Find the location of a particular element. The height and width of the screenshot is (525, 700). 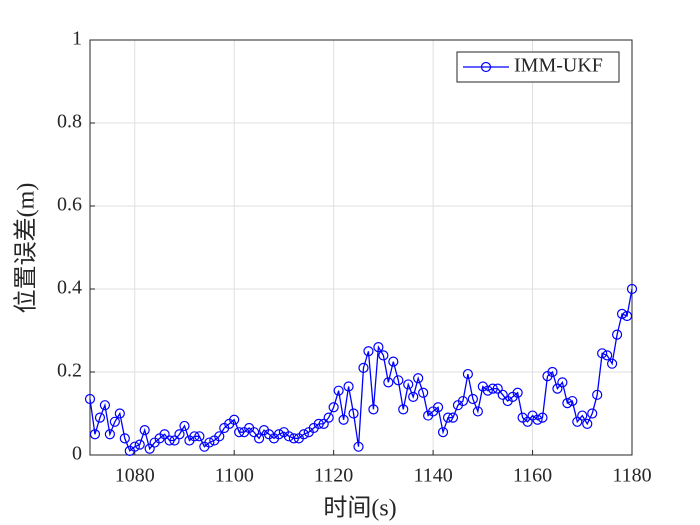

legend-marker is located at coordinates (486, 67).